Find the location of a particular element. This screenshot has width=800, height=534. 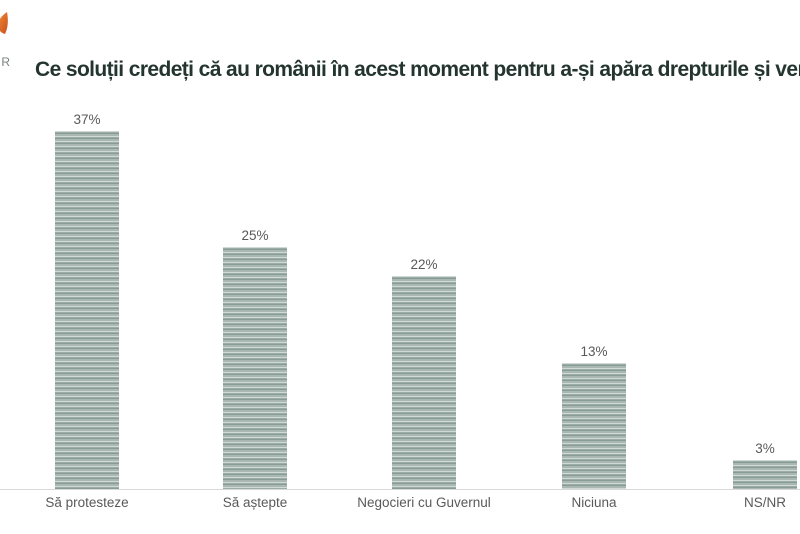

x-axis-category-label: NS/NR is located at coordinates (764, 502).